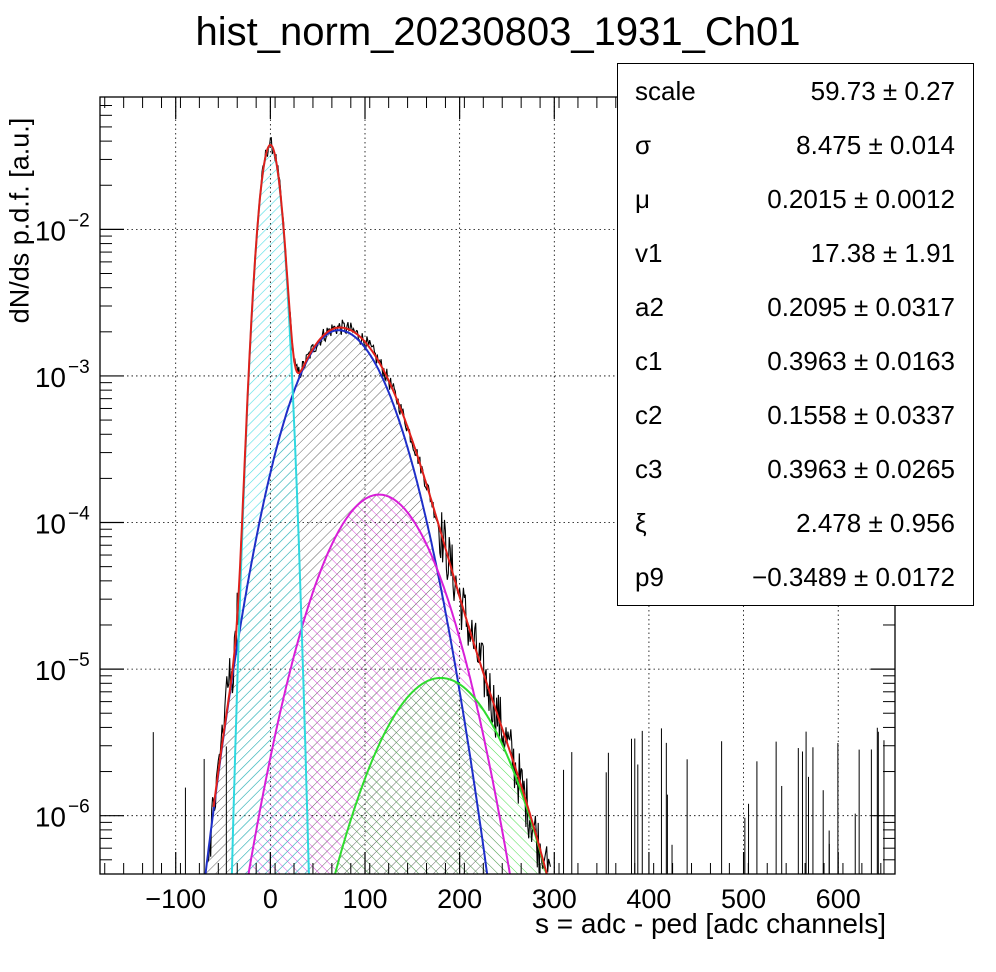 The image size is (996, 972). I want to click on x-tick-label: 300, so click(554, 899).